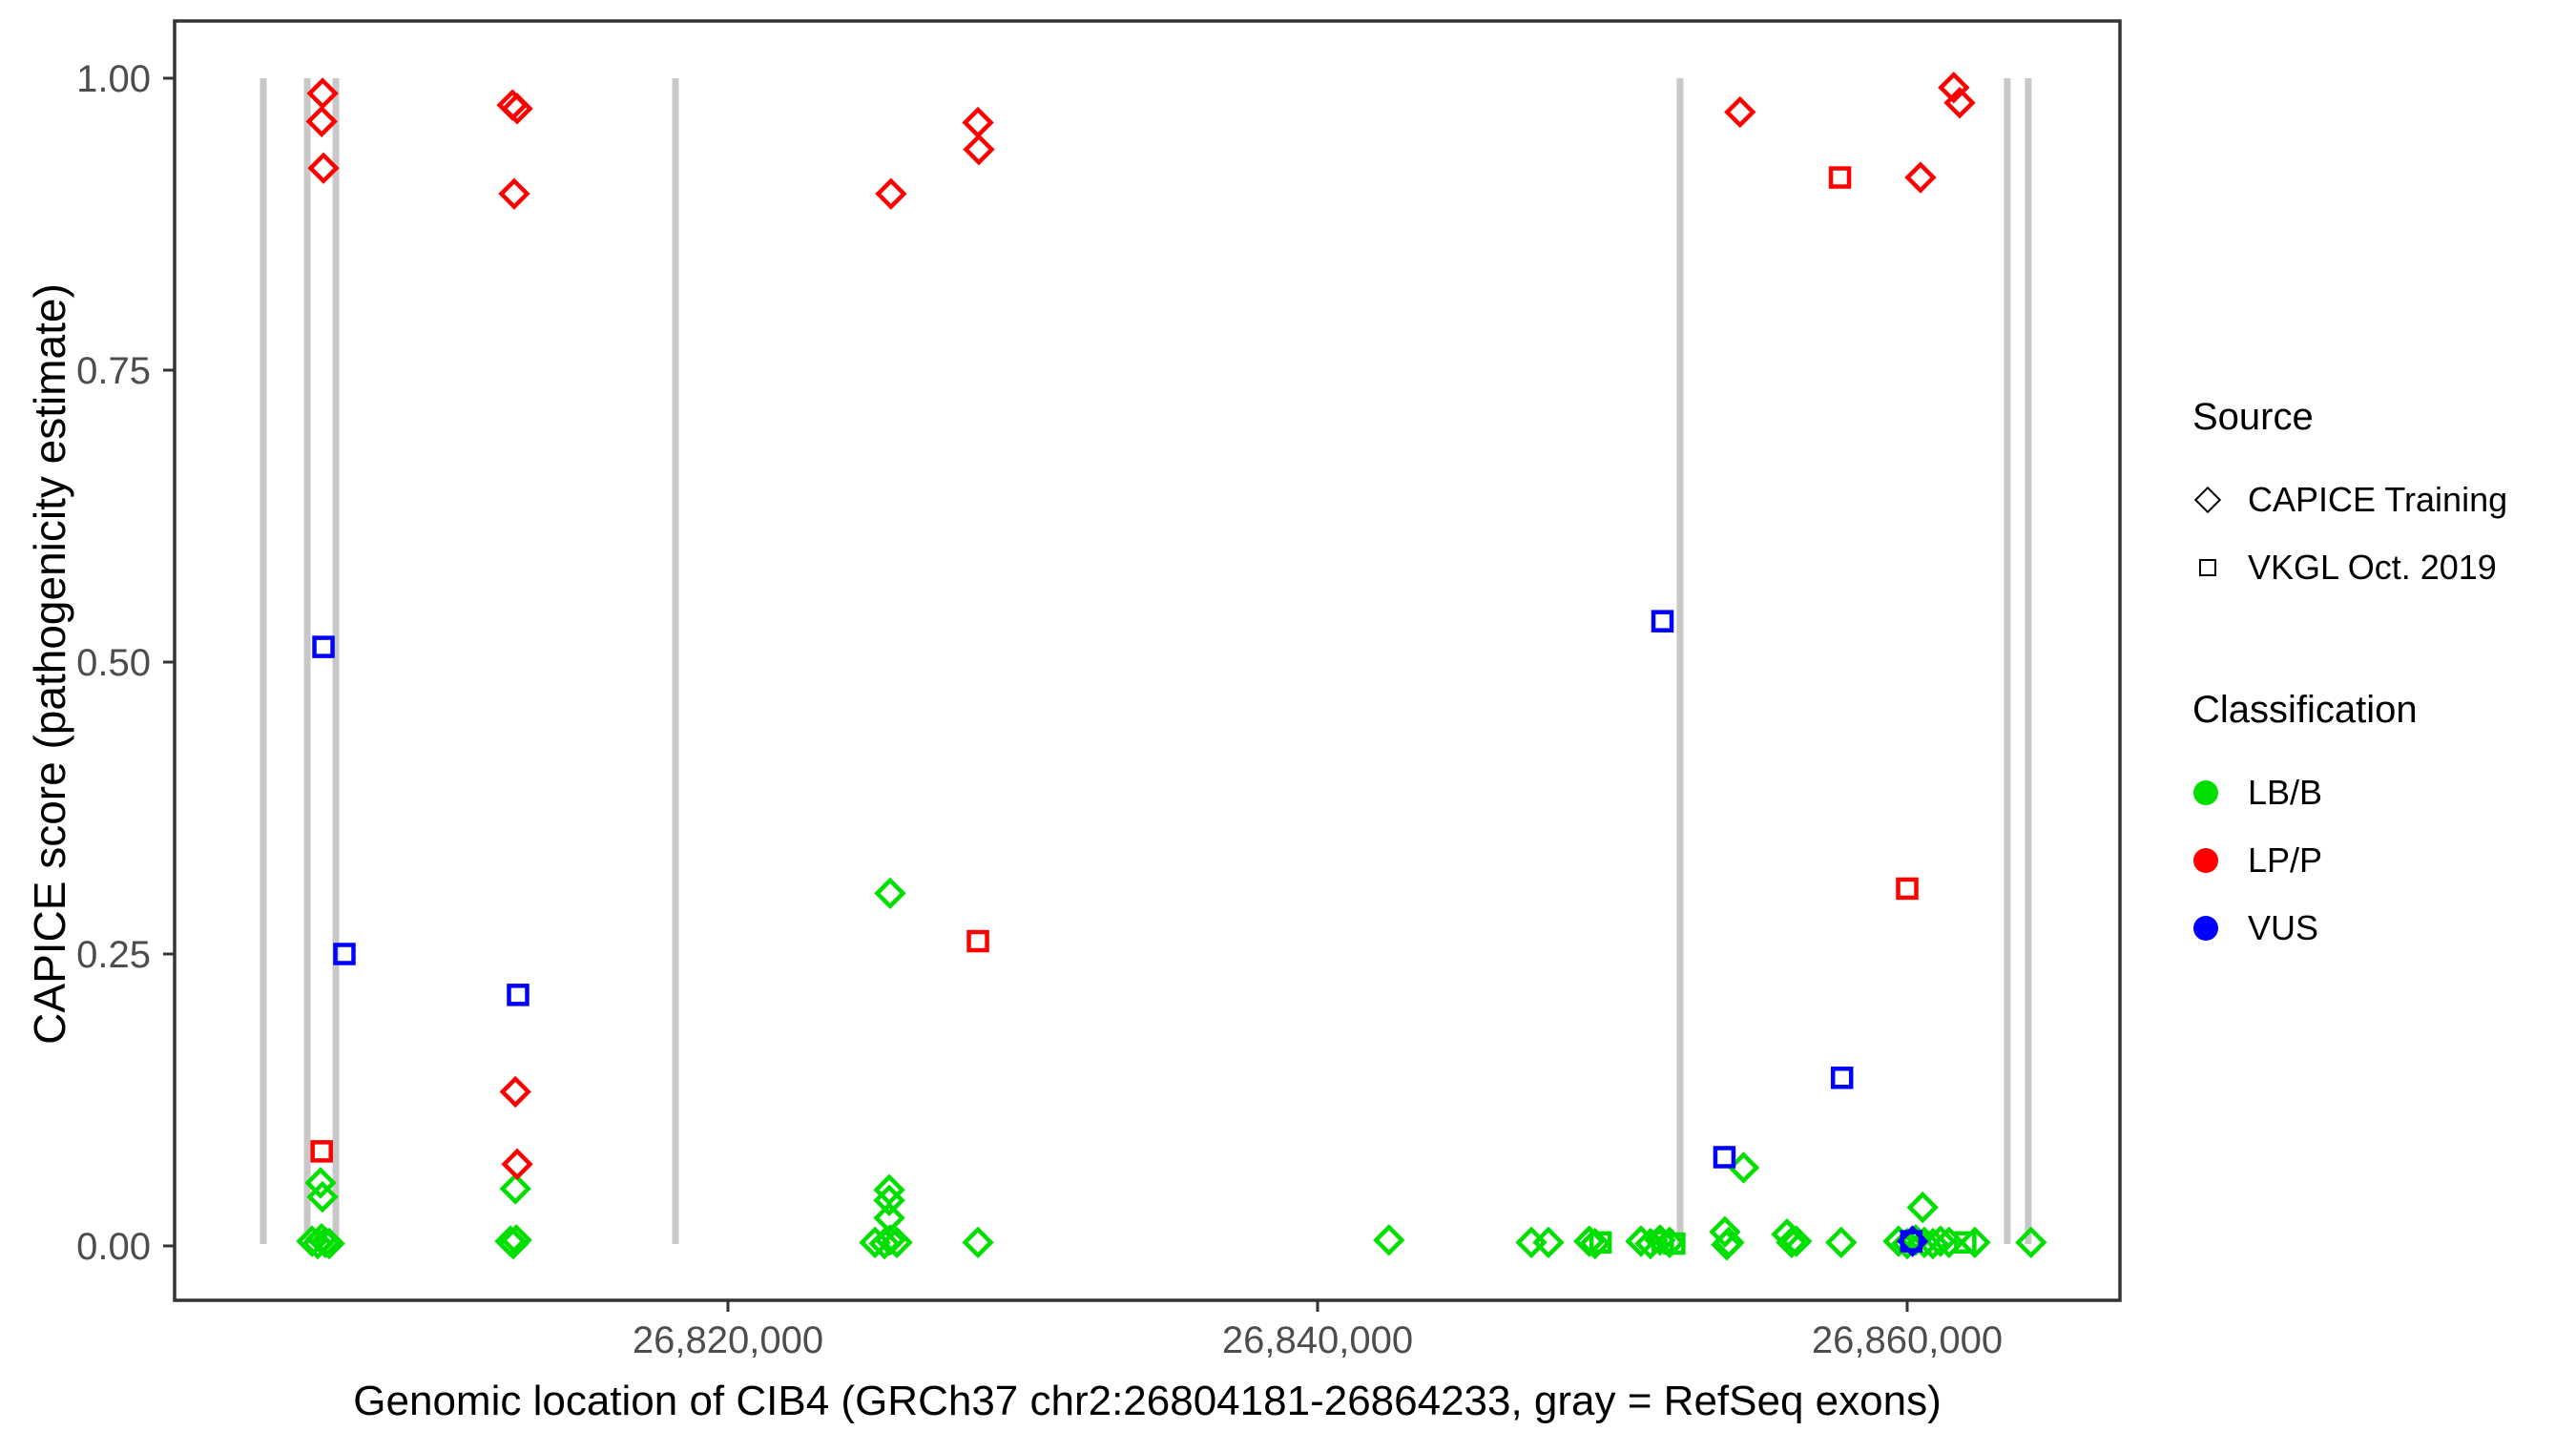 The image size is (2576, 1431). What do you see at coordinates (113, 1247) in the screenshot?
I see `y-tick-label: 0.00` at bounding box center [113, 1247].